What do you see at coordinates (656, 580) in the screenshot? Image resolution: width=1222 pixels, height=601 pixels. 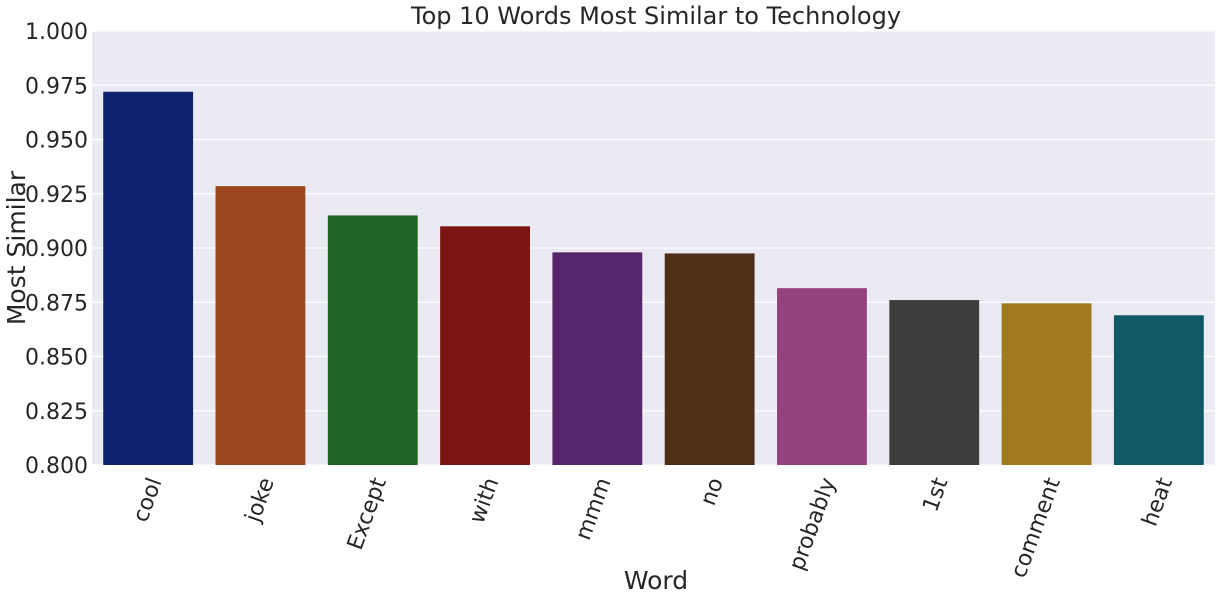 I see `x-axis-label: Word` at bounding box center [656, 580].